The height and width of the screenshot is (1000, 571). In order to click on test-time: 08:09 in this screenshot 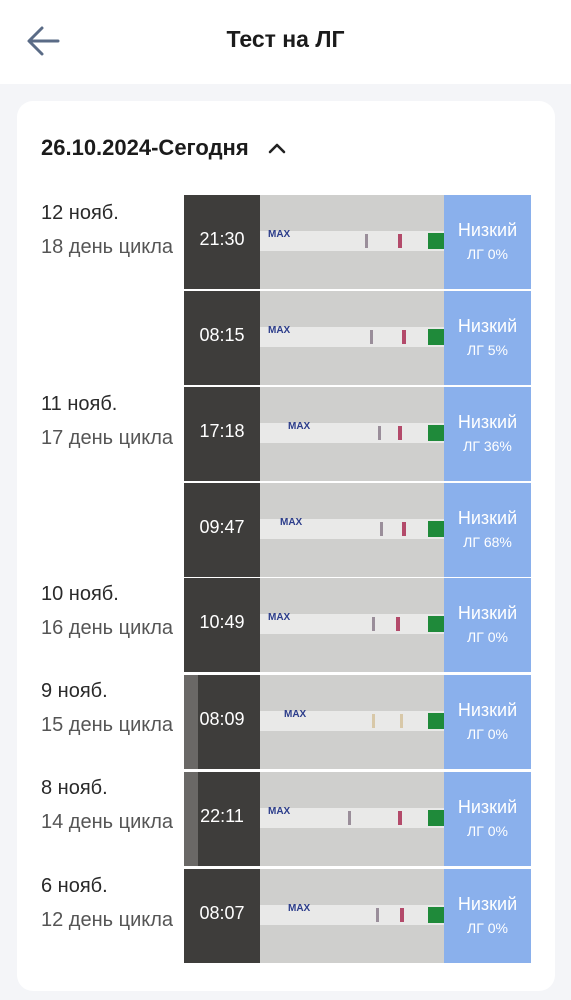, I will do `click(222, 719)`.